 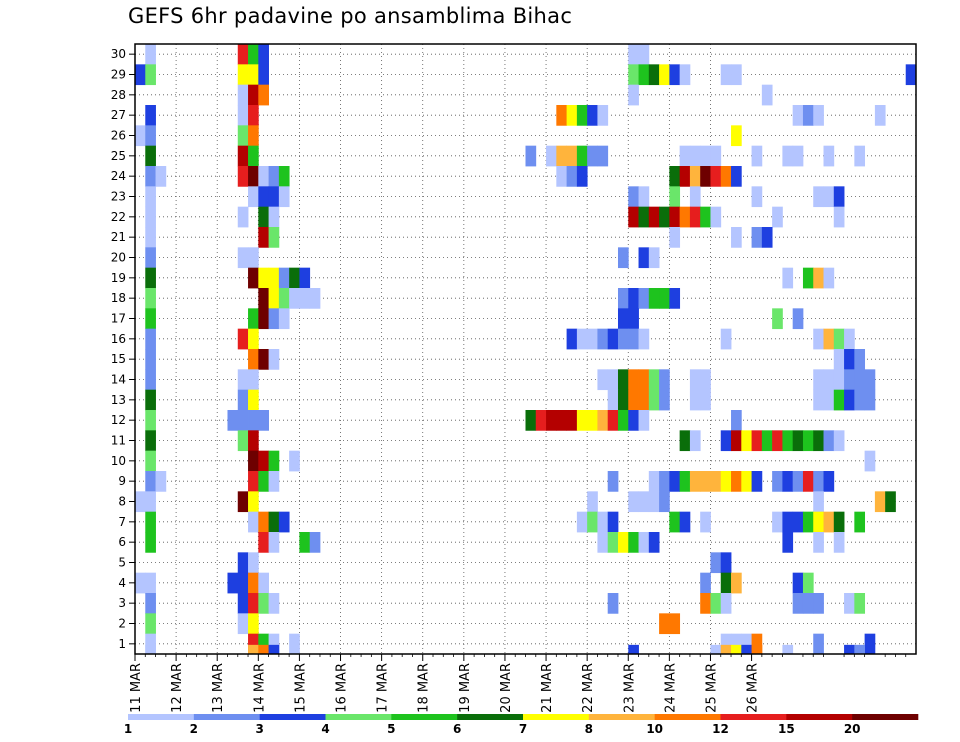 What do you see at coordinates (383, 688) in the screenshot?
I see `x-tick-label: 17 MAR` at bounding box center [383, 688].